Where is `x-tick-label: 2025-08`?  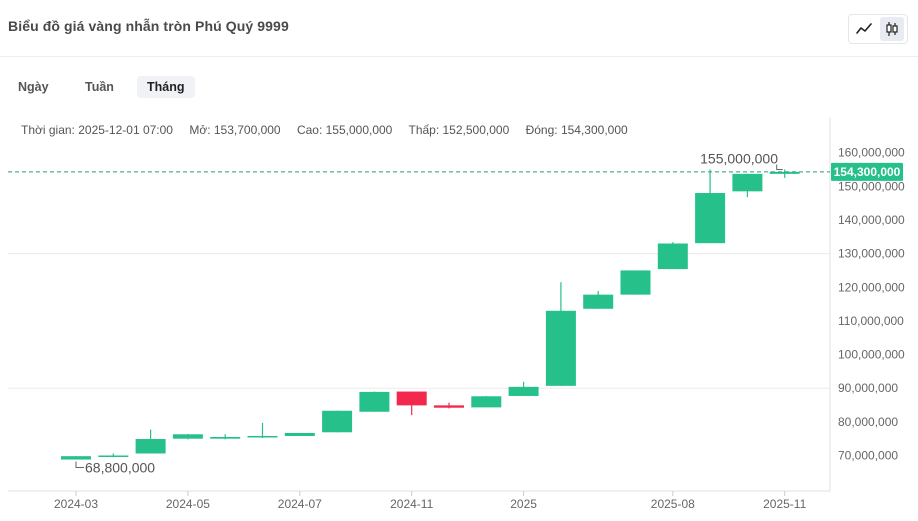
x-tick-label: 2025-08 is located at coordinates (673, 504).